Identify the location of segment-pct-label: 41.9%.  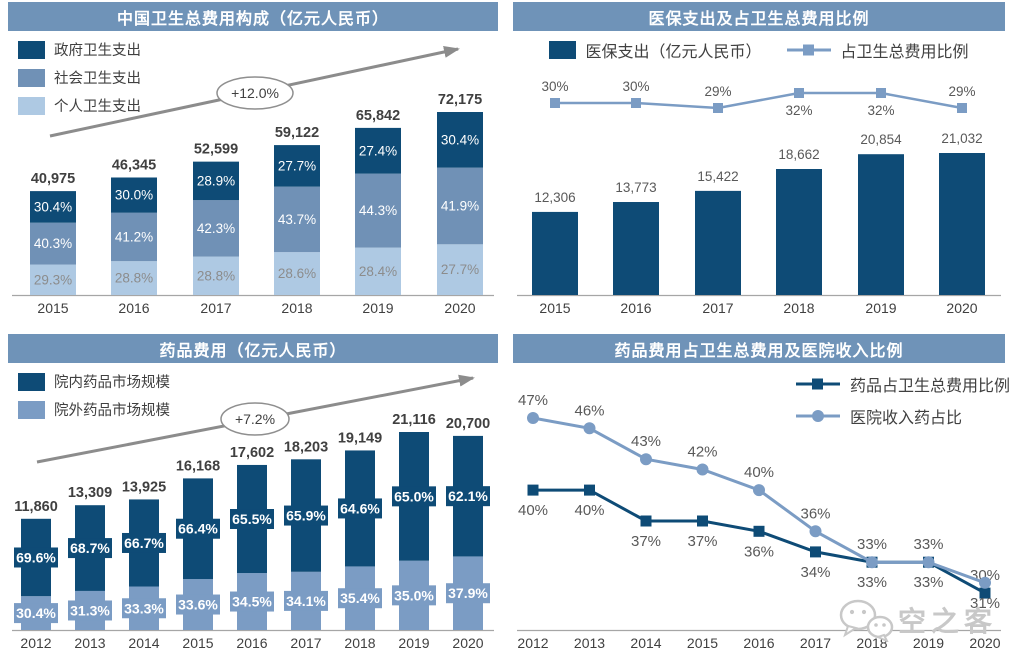
(460, 205).